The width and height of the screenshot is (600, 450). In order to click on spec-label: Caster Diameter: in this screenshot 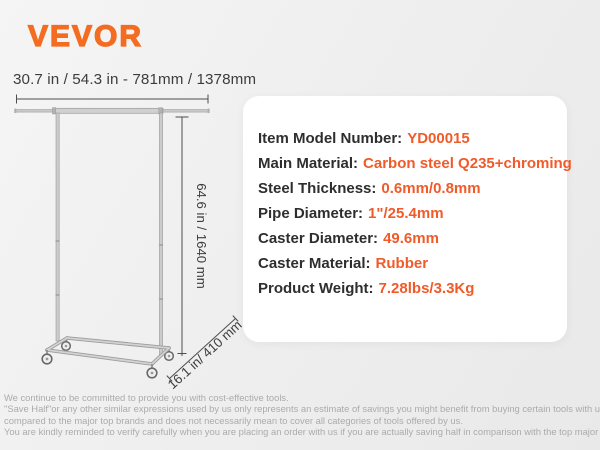, I will do `click(318, 238)`.